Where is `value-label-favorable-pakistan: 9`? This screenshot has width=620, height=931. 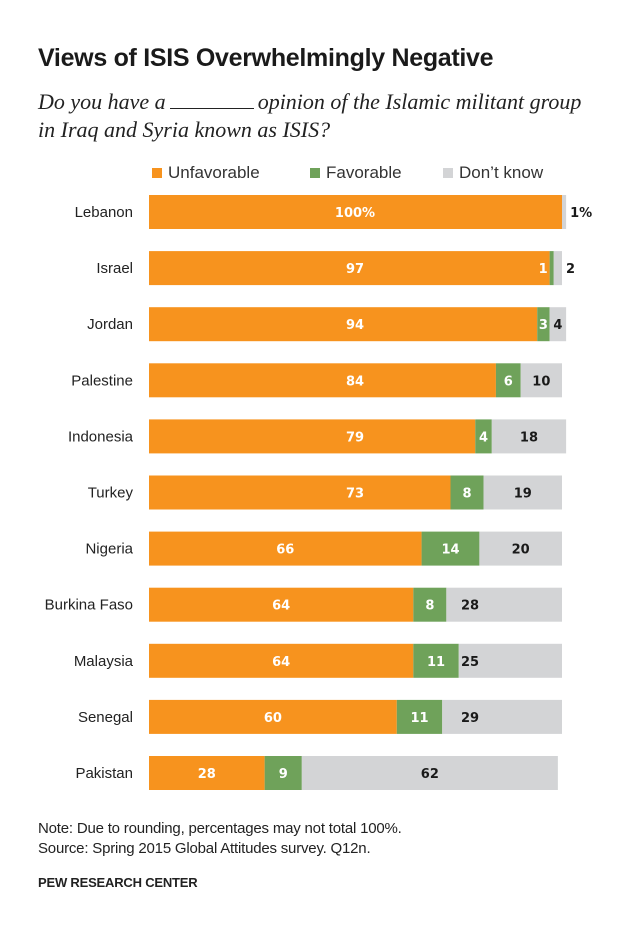
value-label-favorable-pakistan: 9 is located at coordinates (283, 774).